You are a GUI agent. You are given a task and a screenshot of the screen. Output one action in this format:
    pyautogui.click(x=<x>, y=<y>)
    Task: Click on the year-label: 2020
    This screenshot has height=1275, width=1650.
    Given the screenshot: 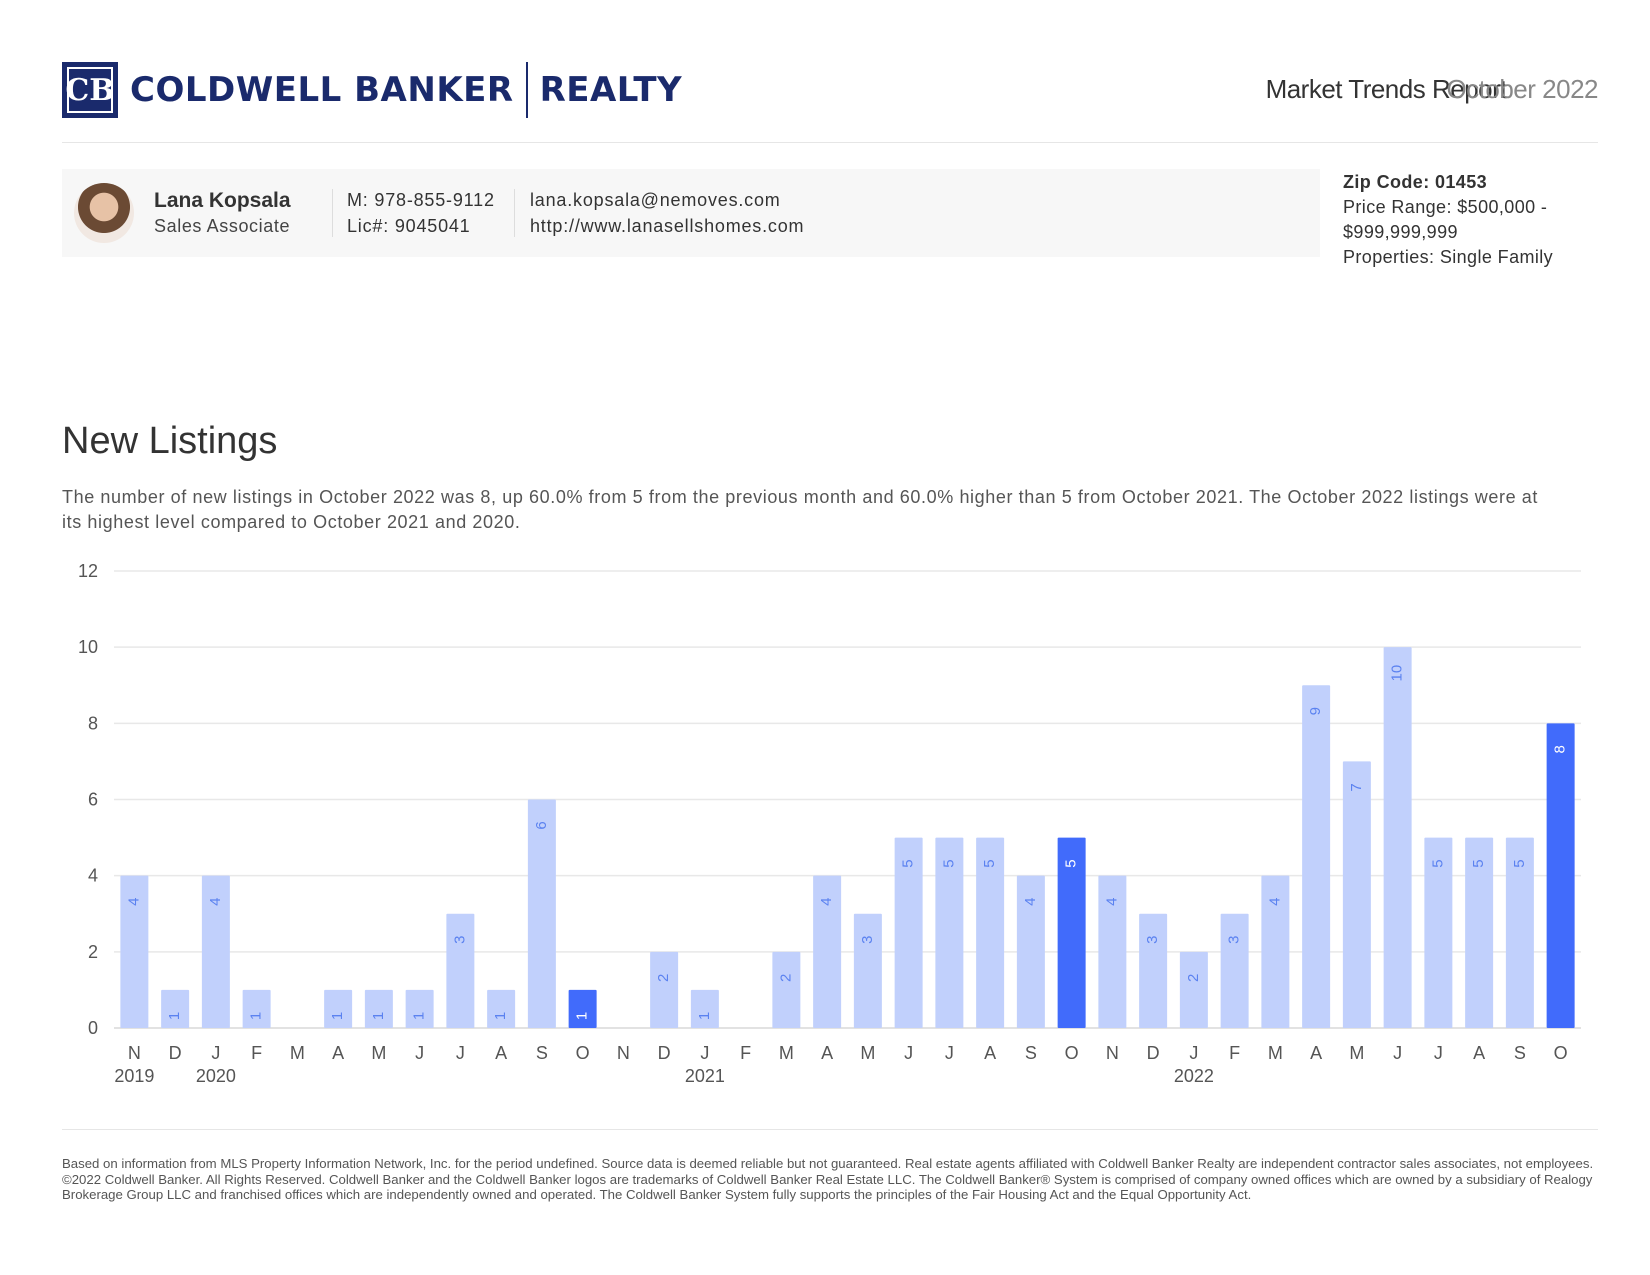 What is the action you would take?
    pyautogui.click(x=216, y=1076)
    